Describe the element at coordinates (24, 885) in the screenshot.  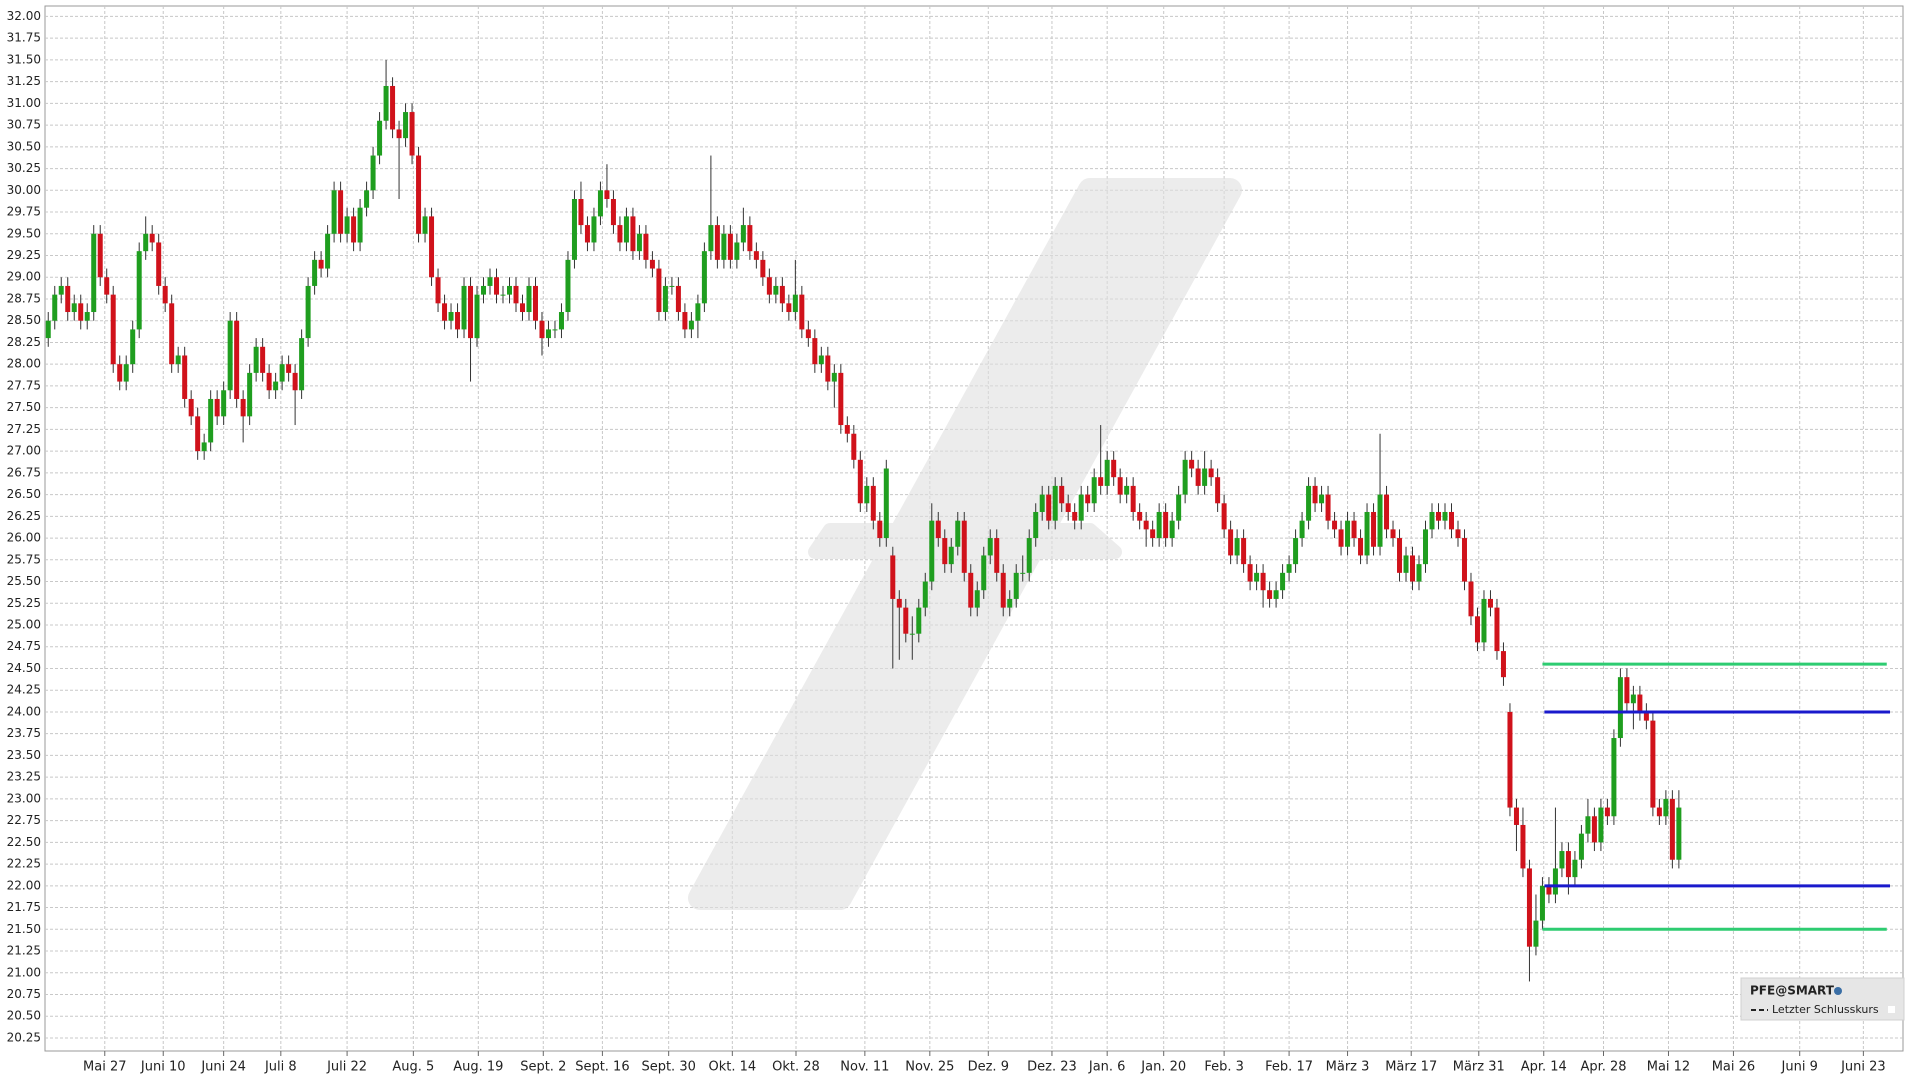
I see `y-tick-label: 22.00` at that location.